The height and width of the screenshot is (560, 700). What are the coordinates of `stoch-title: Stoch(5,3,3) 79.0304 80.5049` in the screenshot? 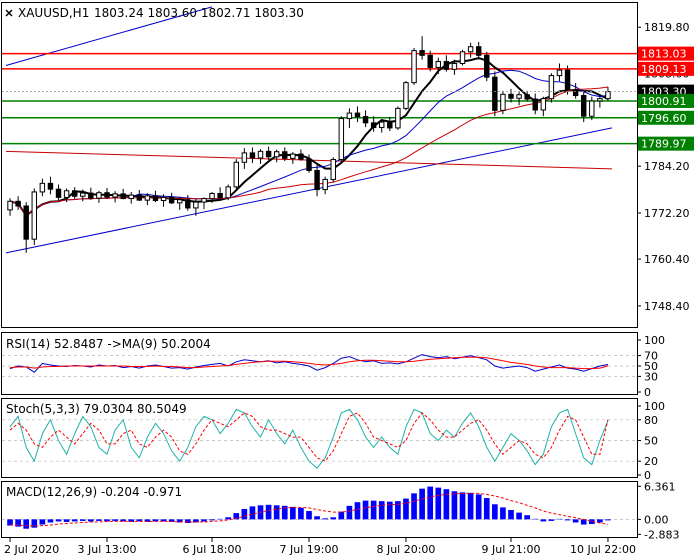 It's located at (96, 409).